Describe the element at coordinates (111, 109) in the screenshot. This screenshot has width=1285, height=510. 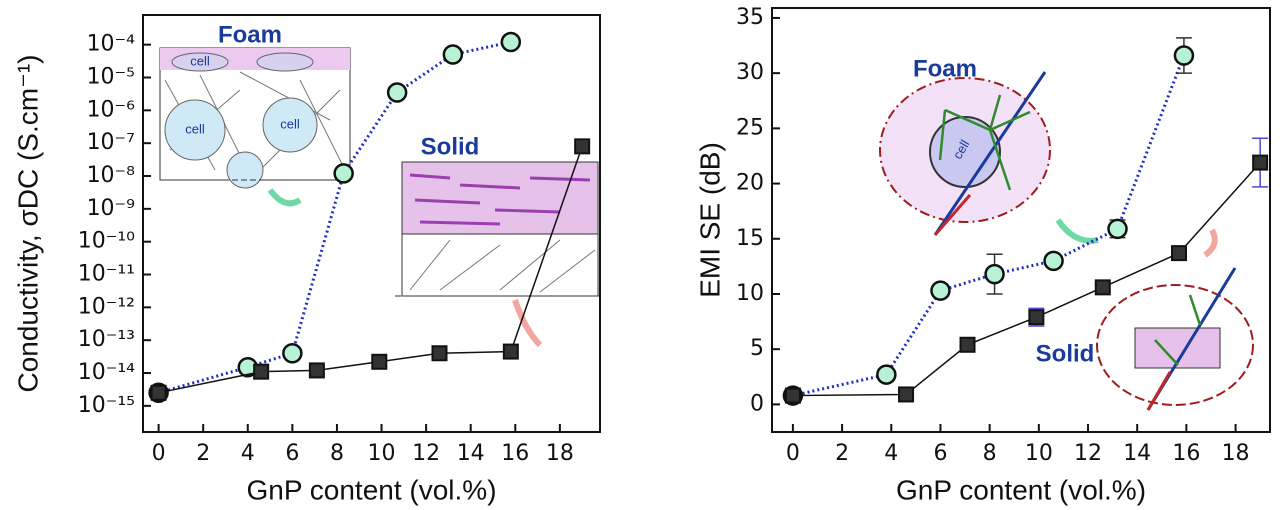
I see `y-tick-label: 10⁻⁶` at that location.